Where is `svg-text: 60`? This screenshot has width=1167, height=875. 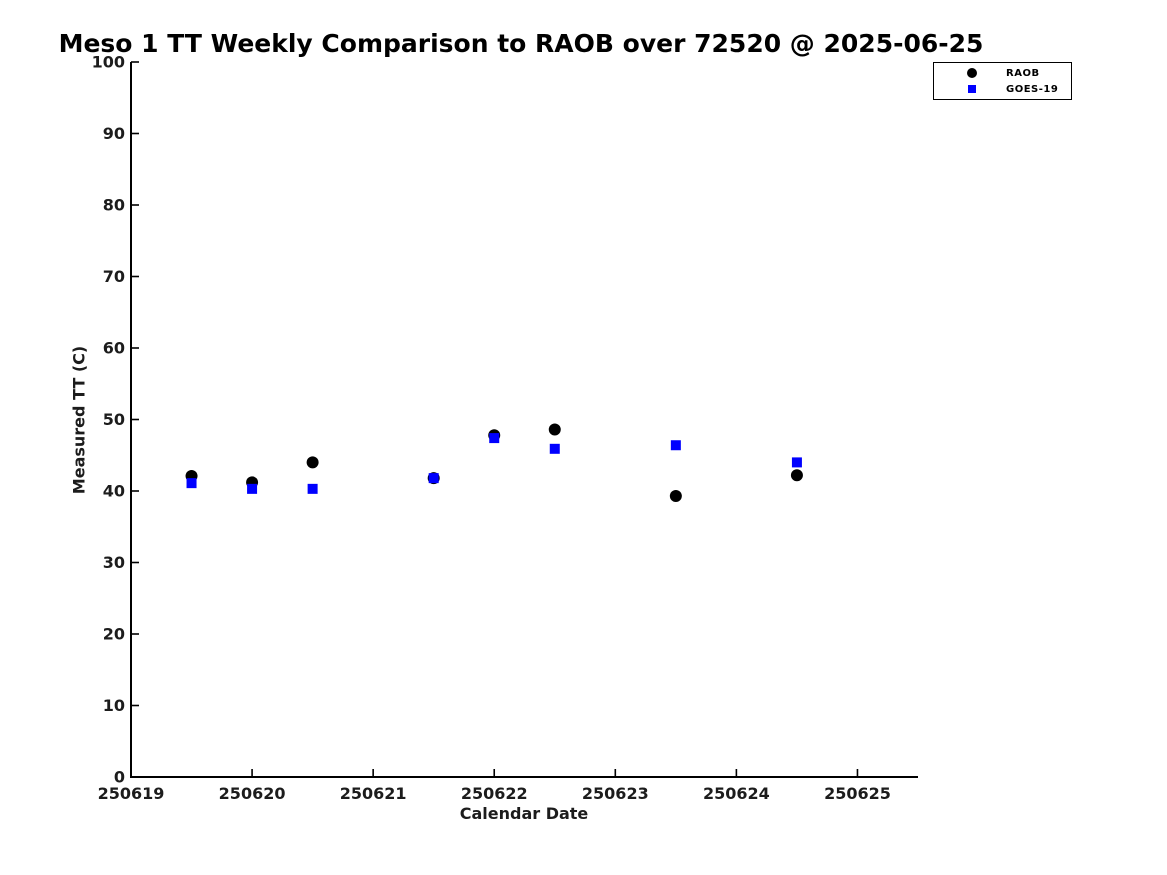 svg-text: 60 is located at coordinates (114, 348).